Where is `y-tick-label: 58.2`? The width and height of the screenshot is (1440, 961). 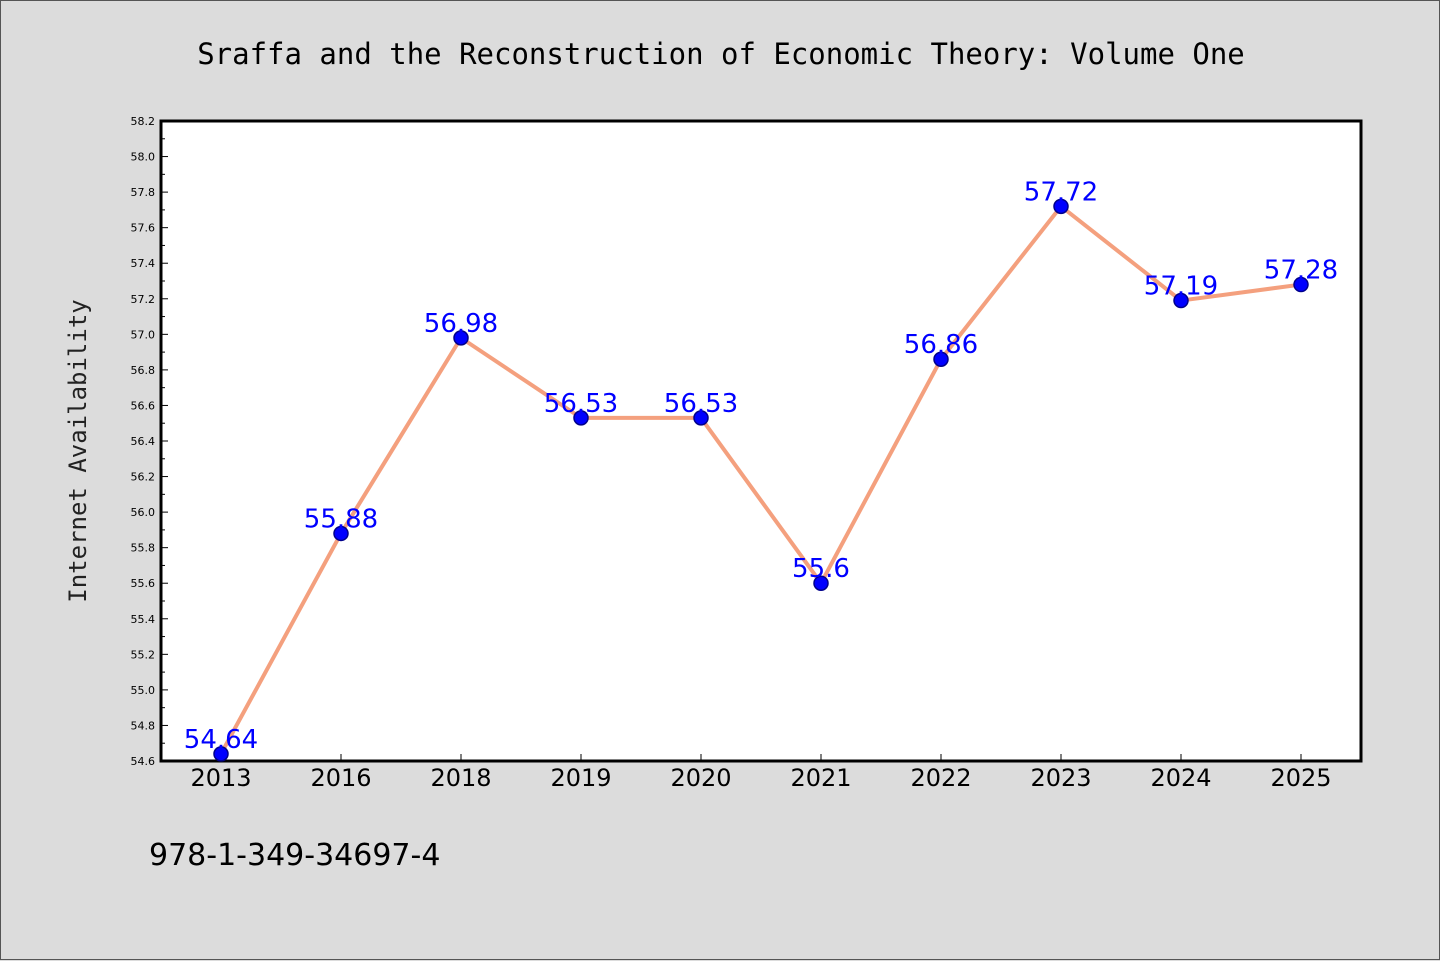
y-tick-label: 58.2 is located at coordinates (143, 121).